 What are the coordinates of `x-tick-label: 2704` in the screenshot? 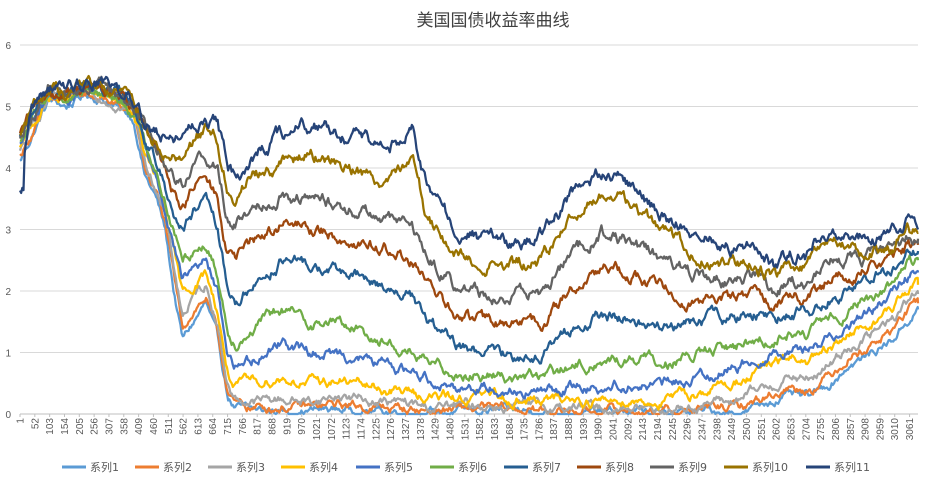 It's located at (806, 429).